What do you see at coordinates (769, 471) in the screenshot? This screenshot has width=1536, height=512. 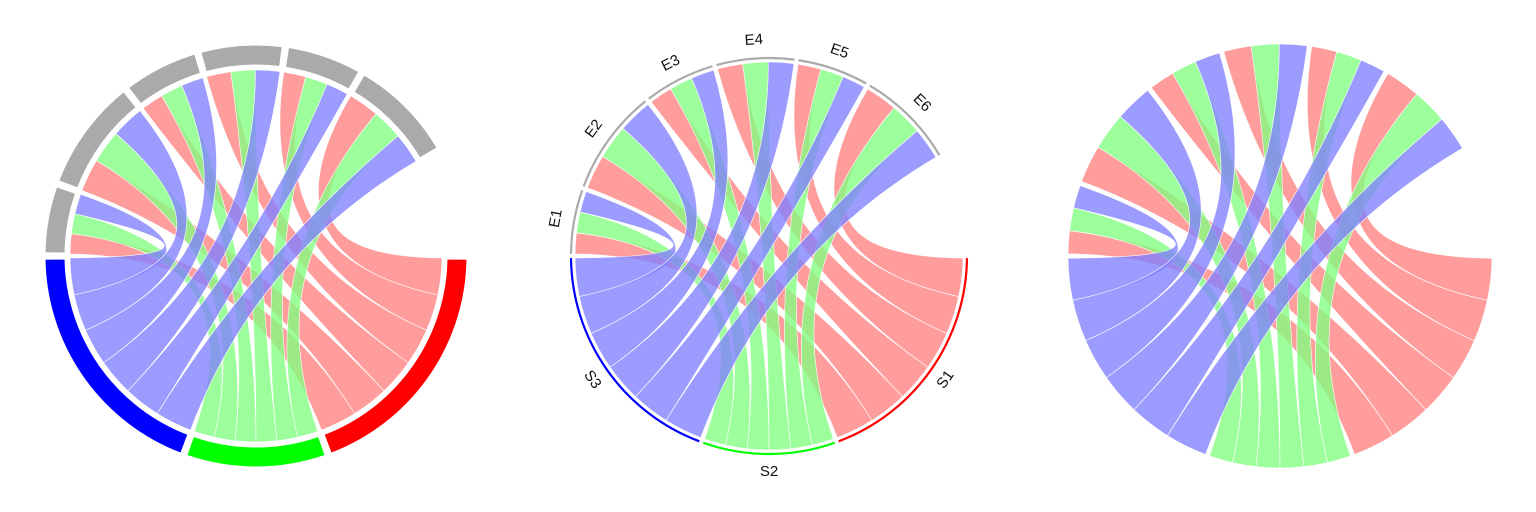 I see `sector-label-s2: S2` at bounding box center [769, 471].